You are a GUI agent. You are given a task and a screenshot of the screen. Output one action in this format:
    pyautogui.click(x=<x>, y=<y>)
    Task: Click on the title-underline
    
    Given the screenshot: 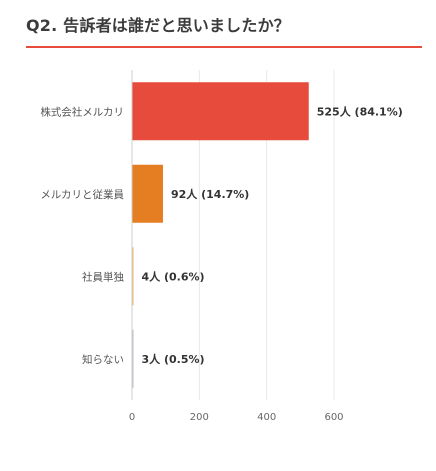 What is the action you would take?
    pyautogui.click(x=224, y=47)
    